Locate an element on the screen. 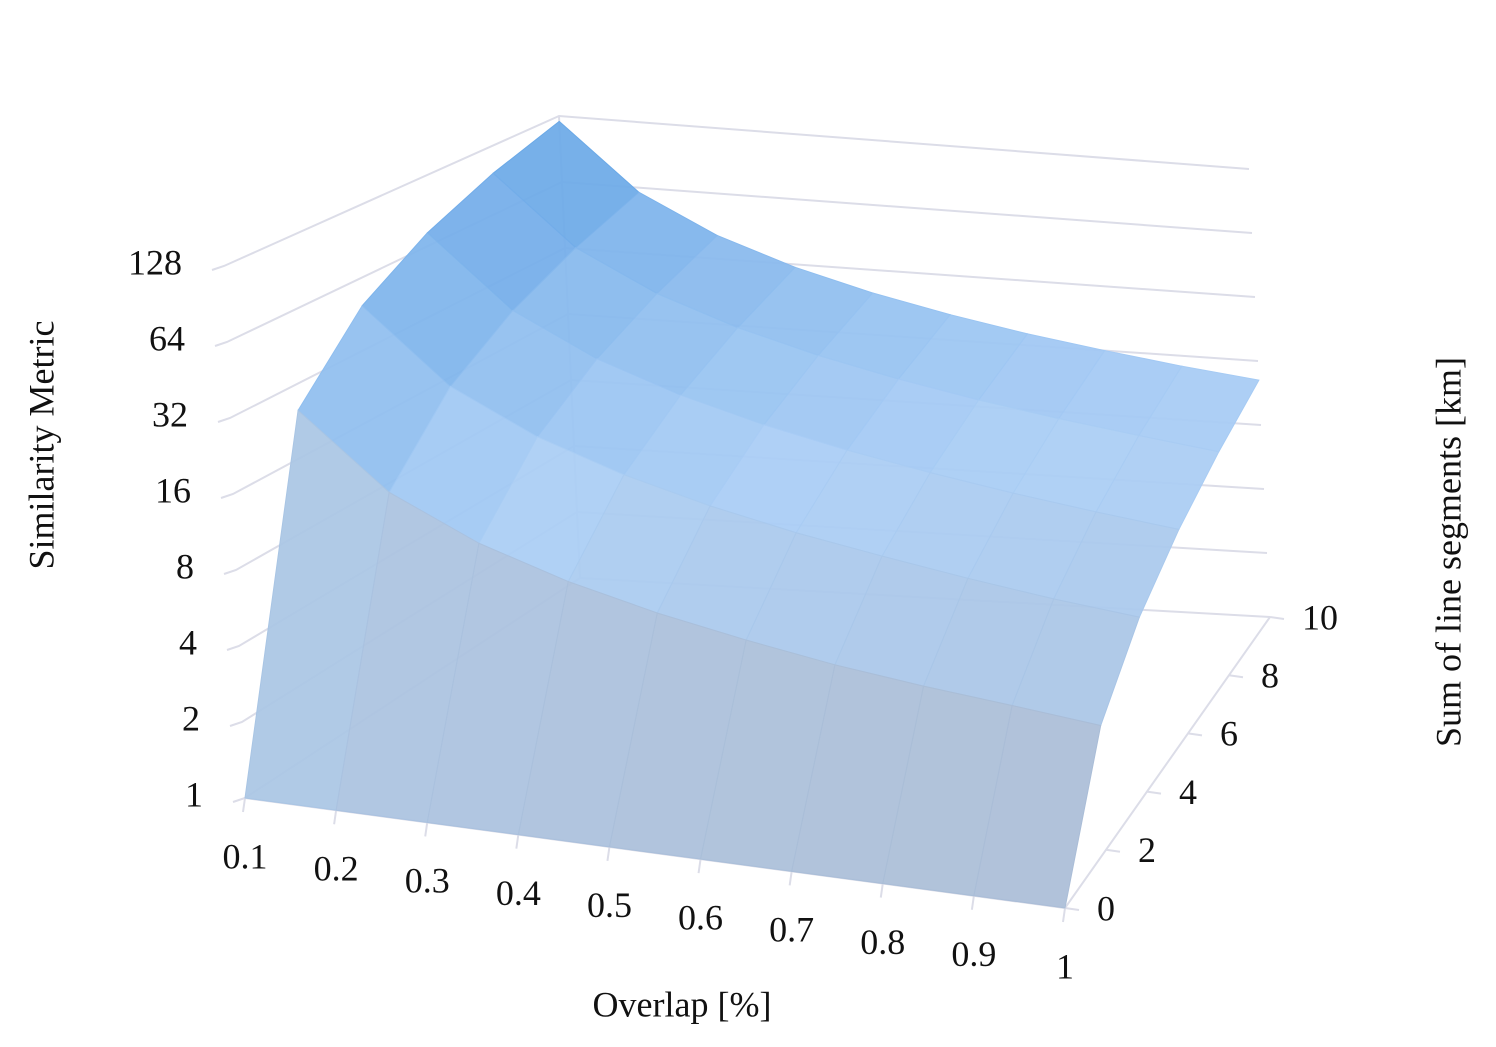  y-axis-label: Sum of line segments [km] is located at coordinates (1448, 552).